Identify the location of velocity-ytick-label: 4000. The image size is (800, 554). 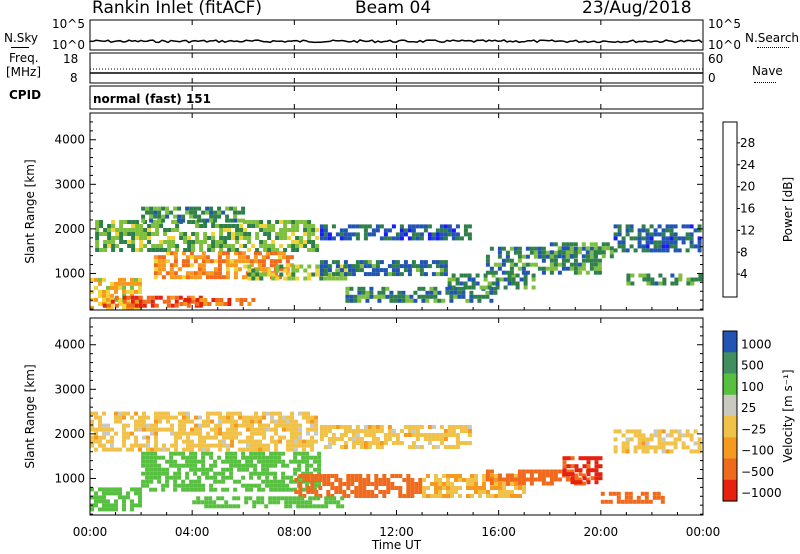
(69, 345).